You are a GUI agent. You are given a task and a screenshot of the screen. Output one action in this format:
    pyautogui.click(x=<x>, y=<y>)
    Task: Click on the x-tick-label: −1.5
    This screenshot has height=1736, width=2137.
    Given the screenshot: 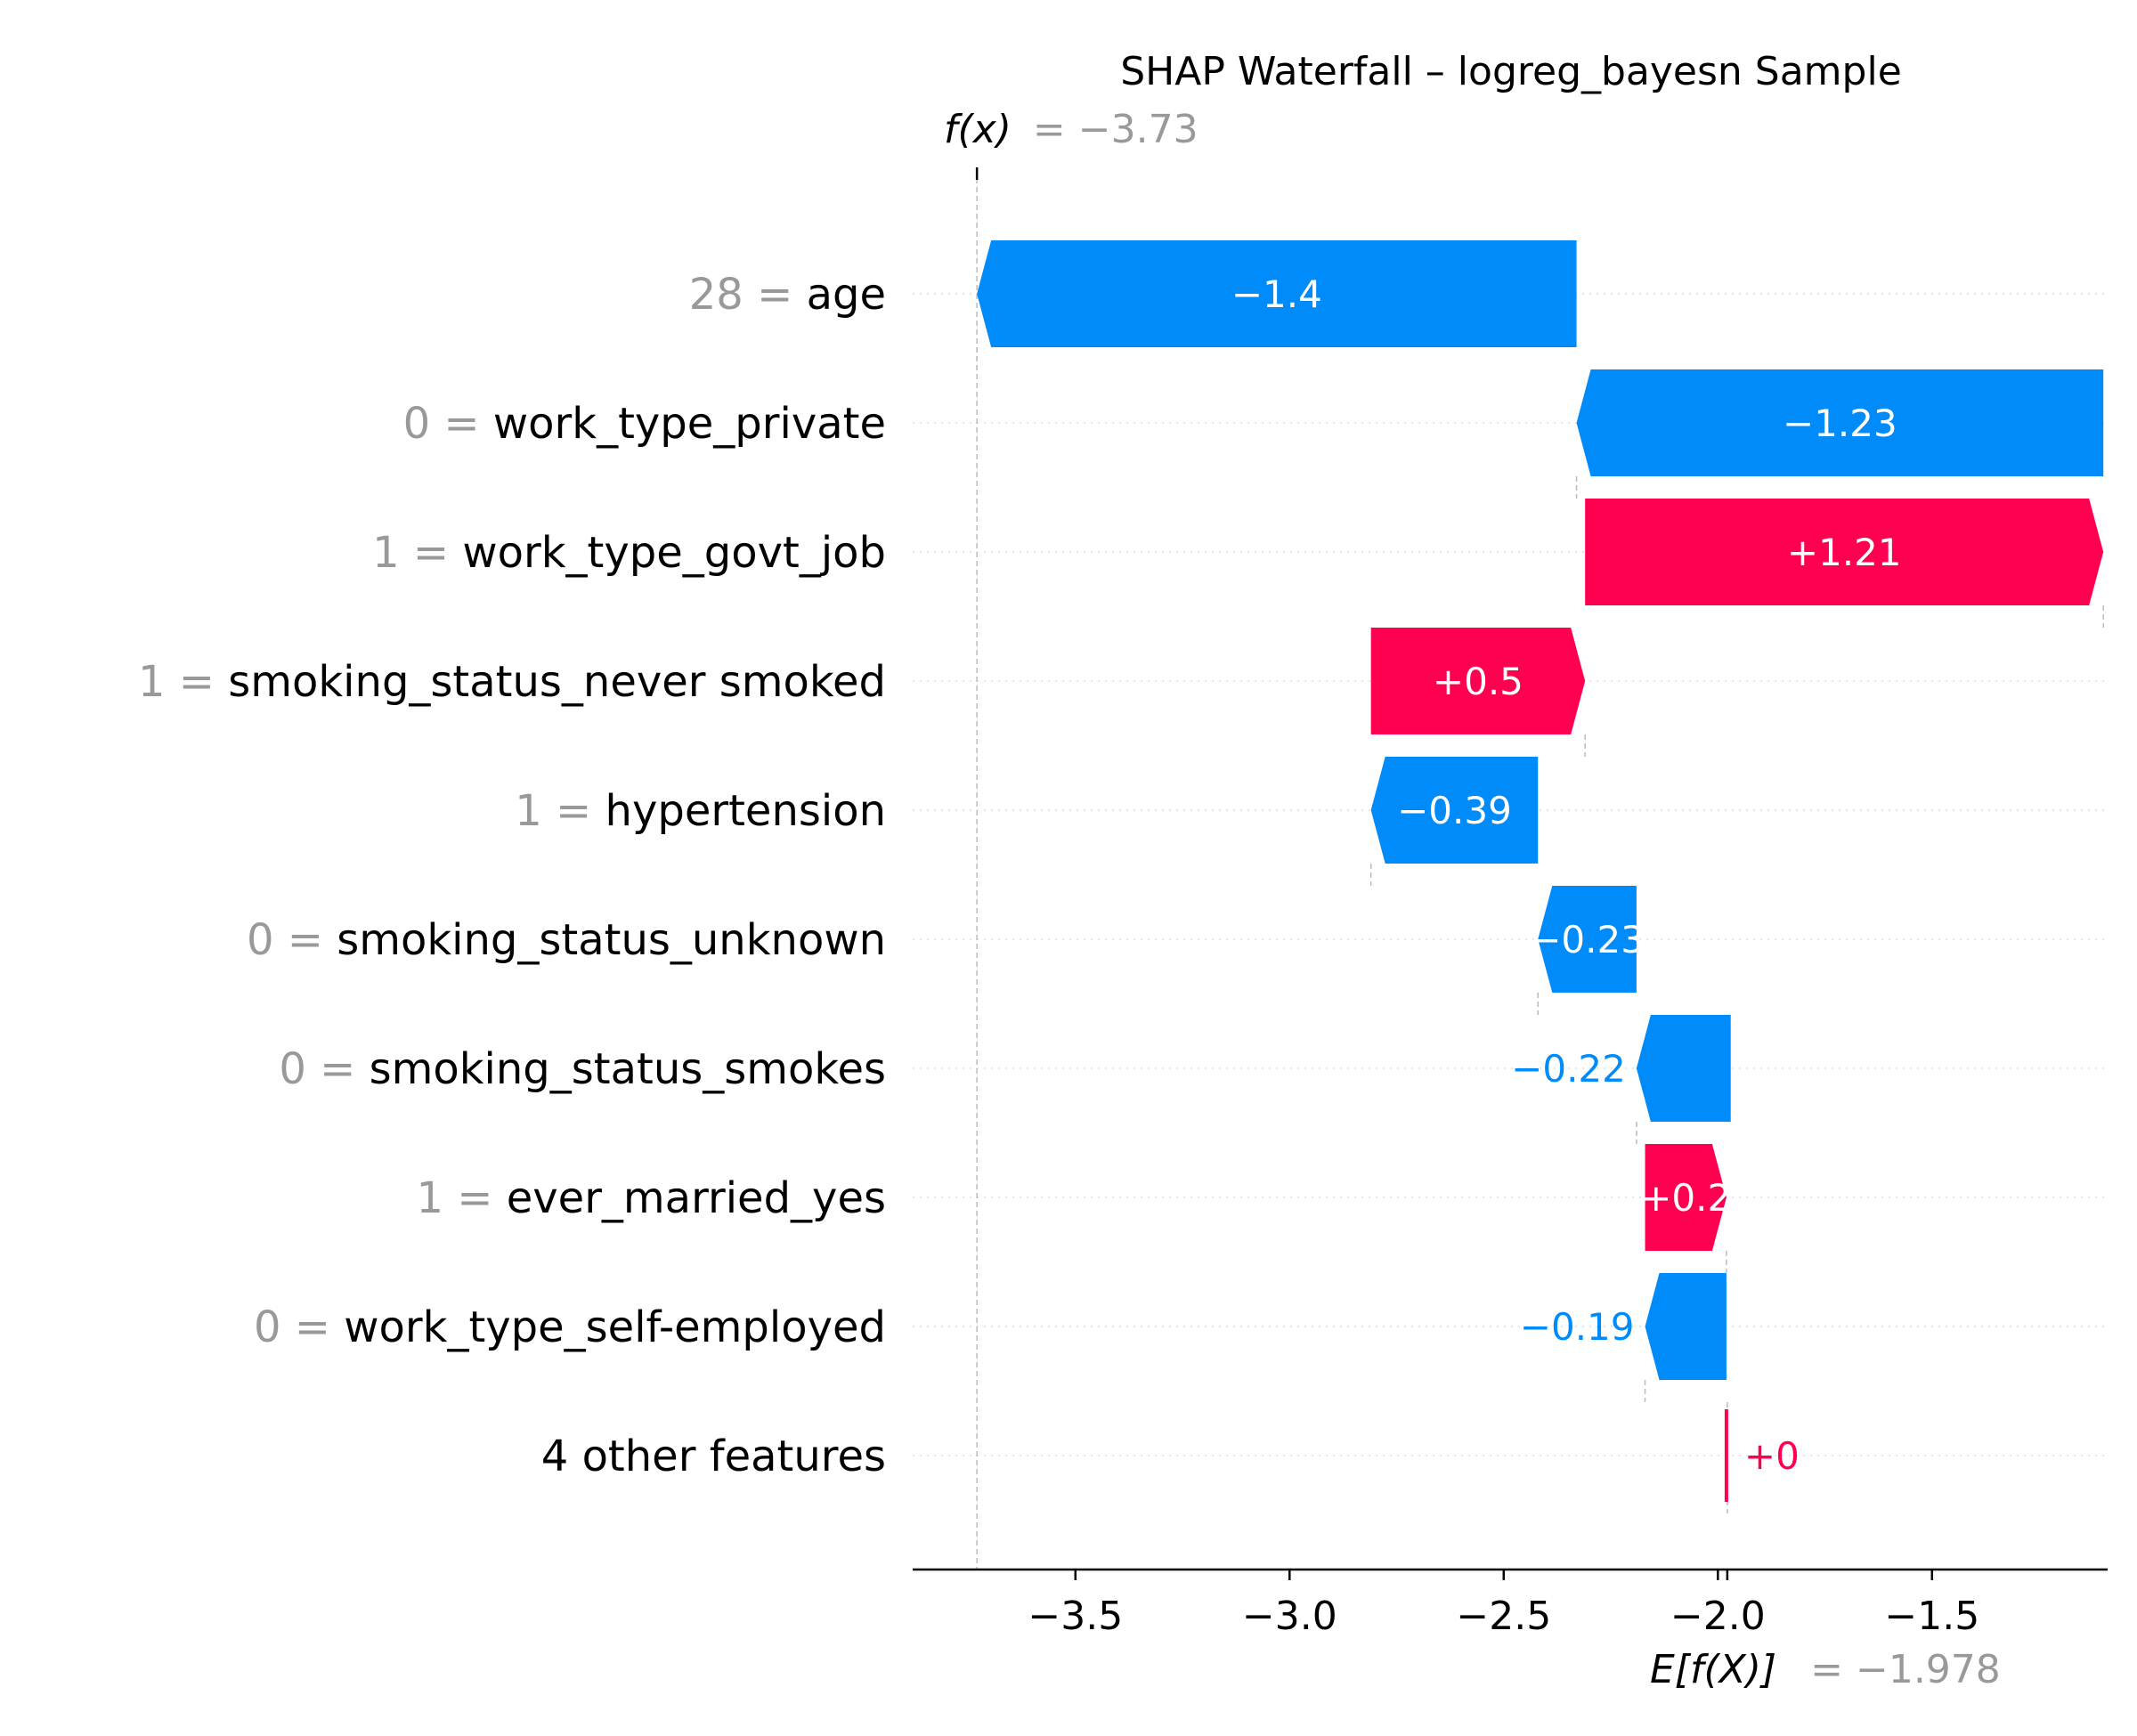 What is the action you would take?
    pyautogui.click(x=1931, y=1616)
    